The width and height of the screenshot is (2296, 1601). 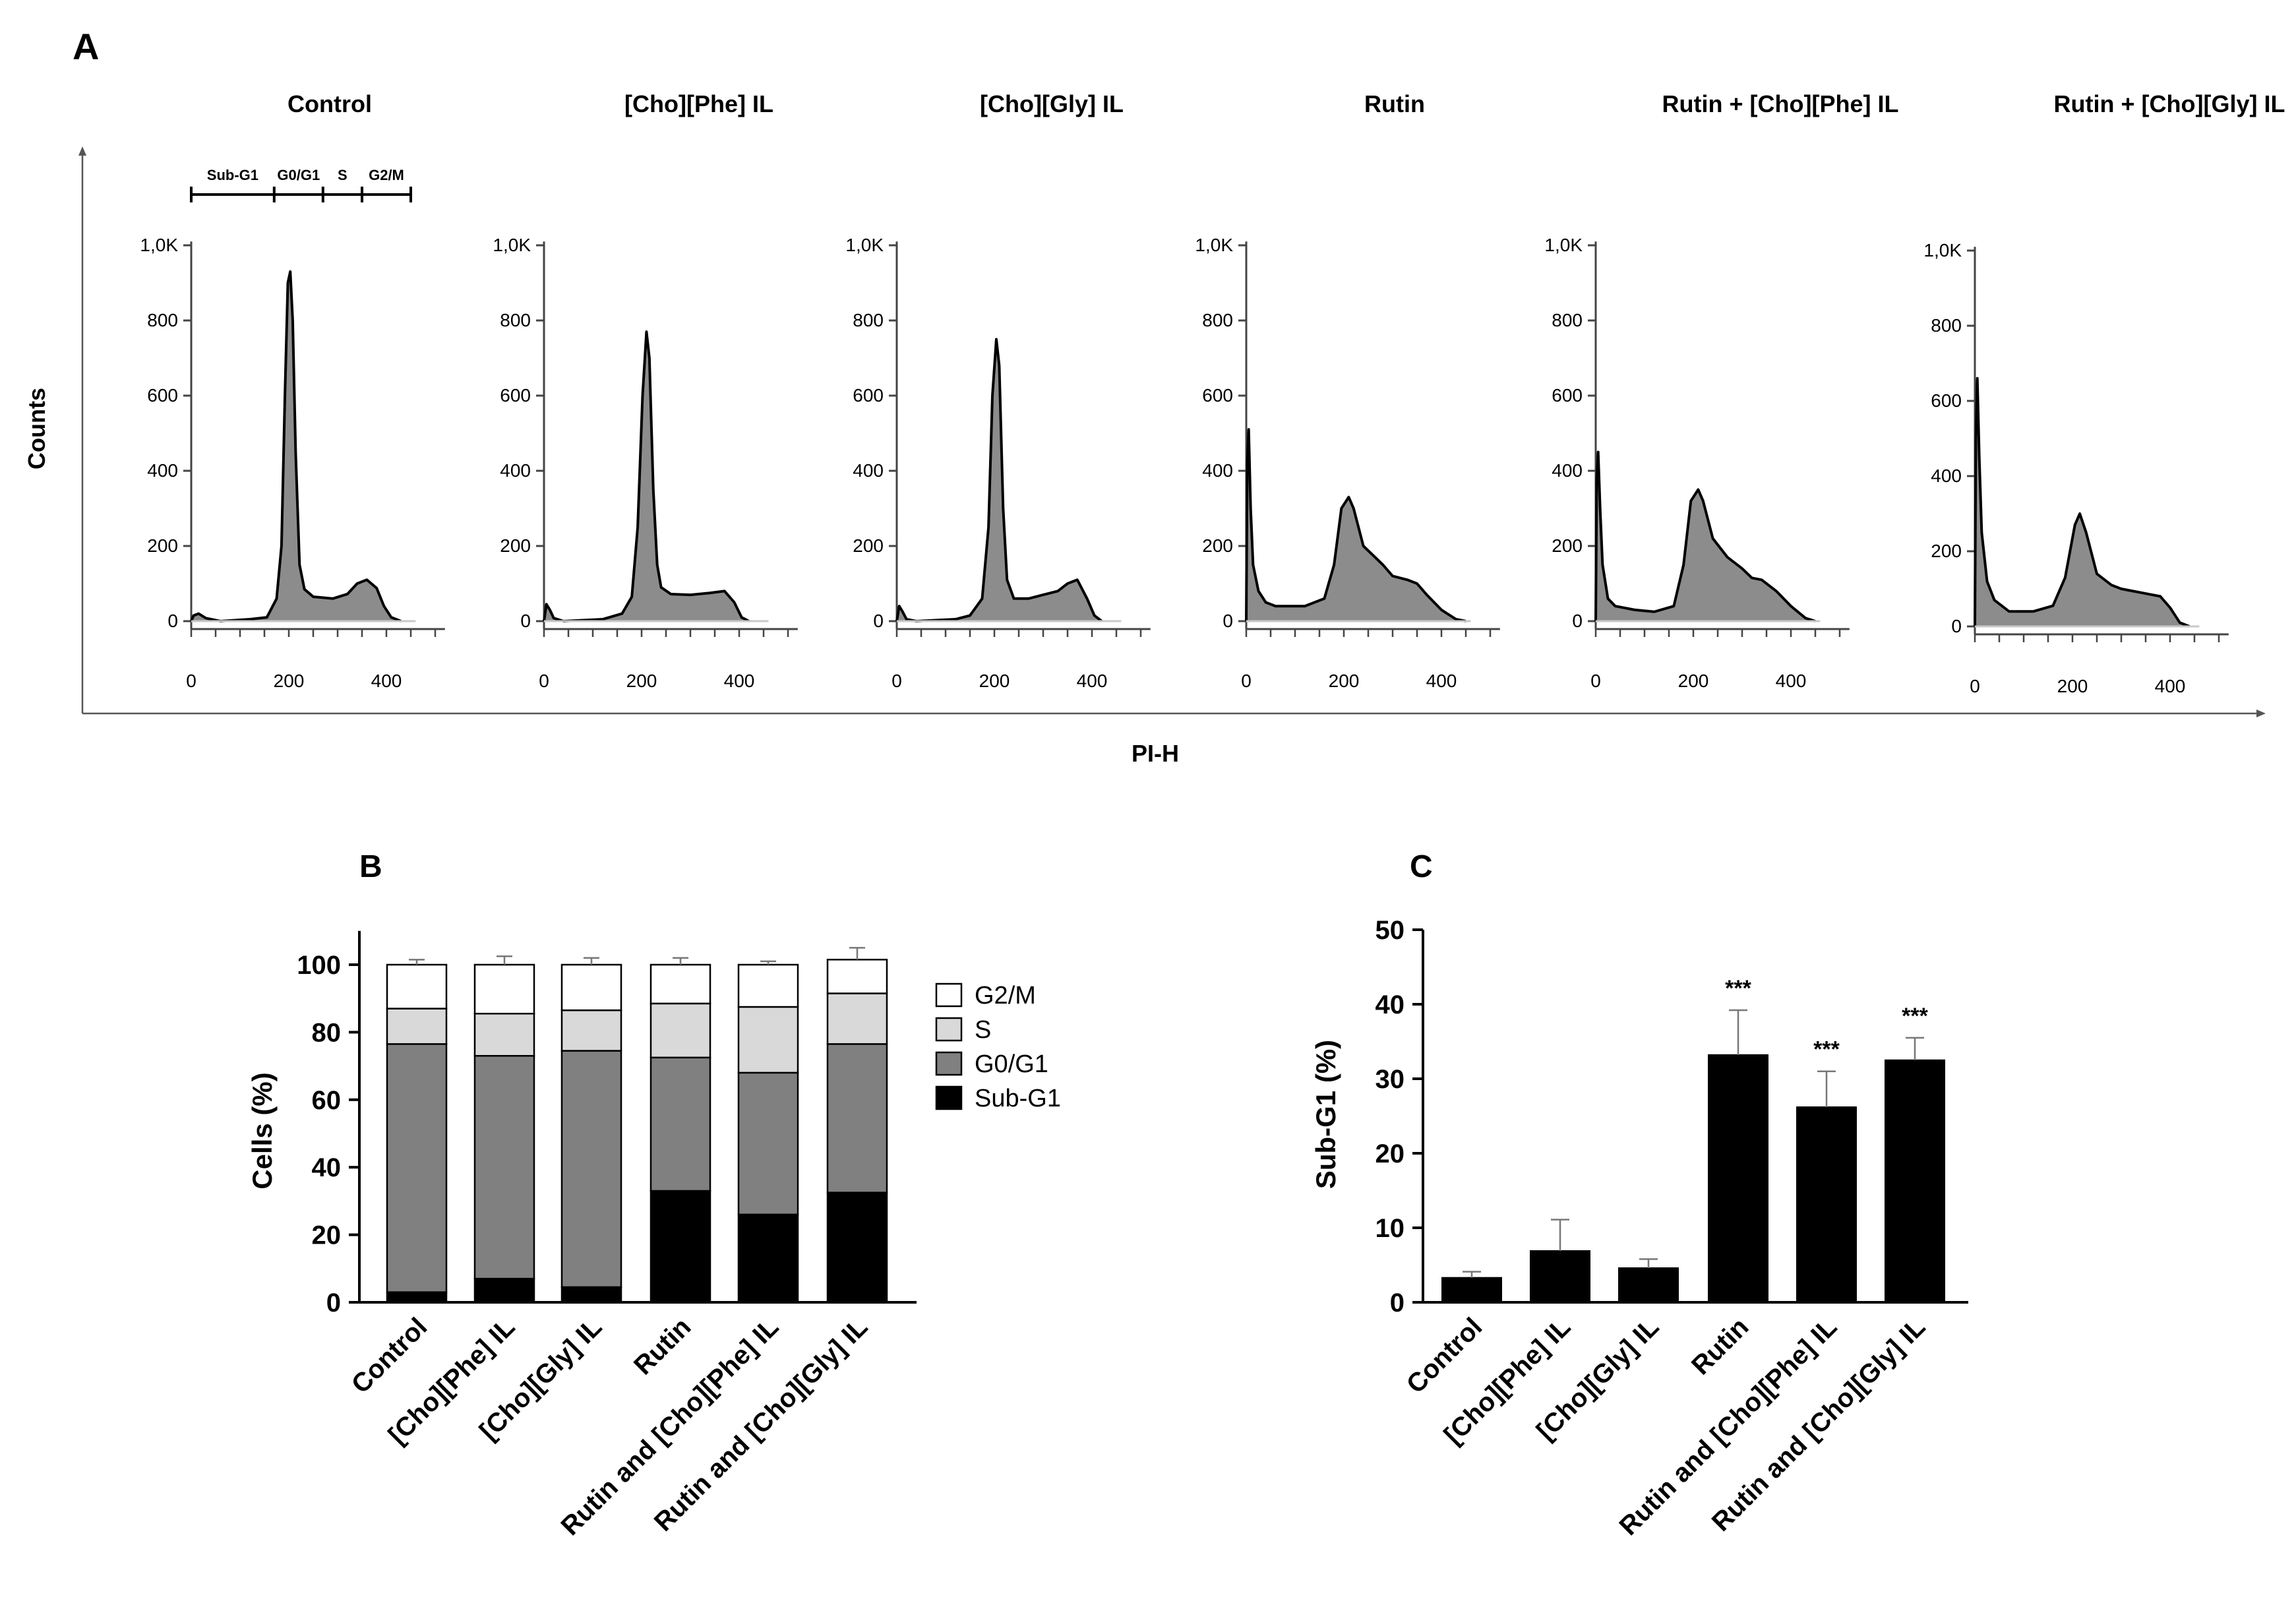 I want to click on b-category-label: Rutin, so click(x=662, y=1346).